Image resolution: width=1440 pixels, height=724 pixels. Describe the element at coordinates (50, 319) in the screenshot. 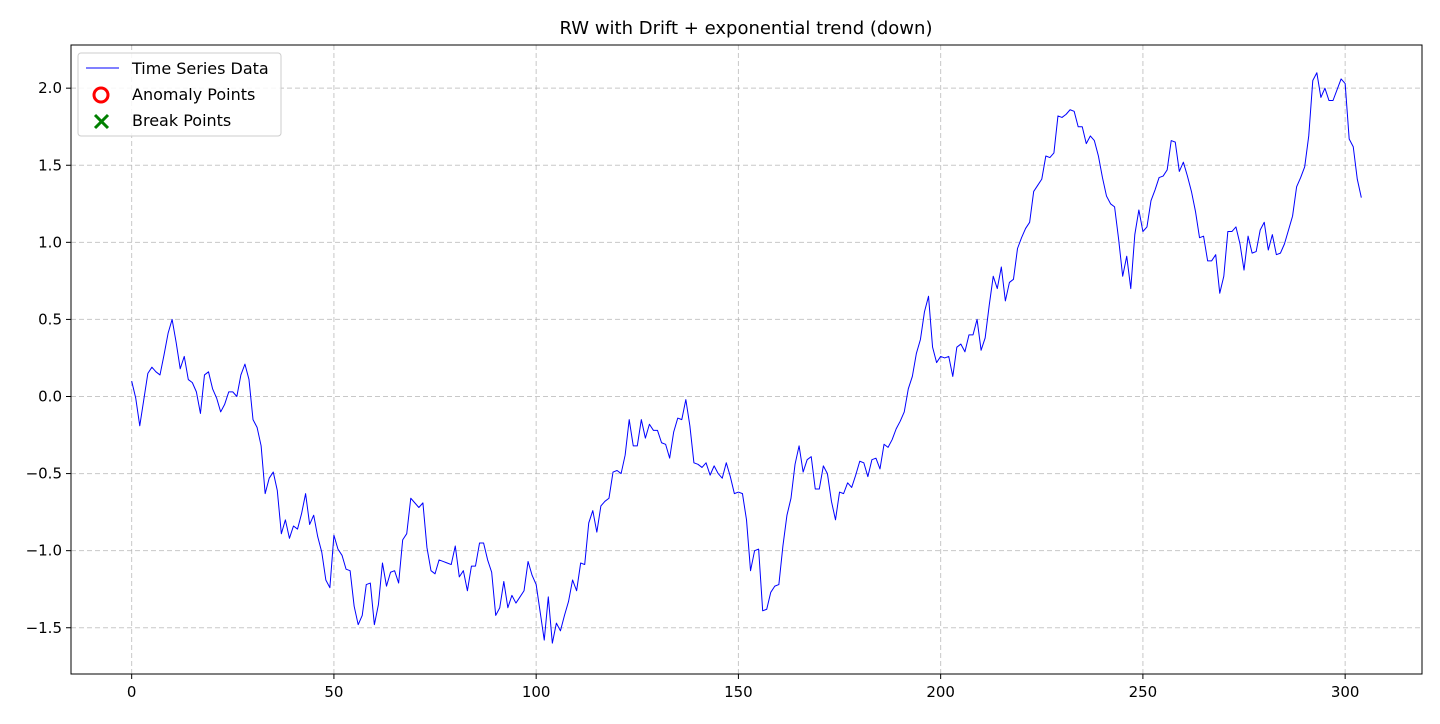

I see `y-tick-label: 0.5` at that location.